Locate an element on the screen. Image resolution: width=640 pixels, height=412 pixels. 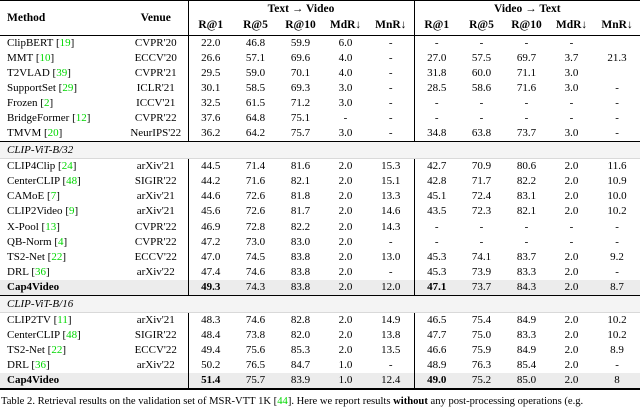
metric-cell: 49.0 is located at coordinates (436, 381).